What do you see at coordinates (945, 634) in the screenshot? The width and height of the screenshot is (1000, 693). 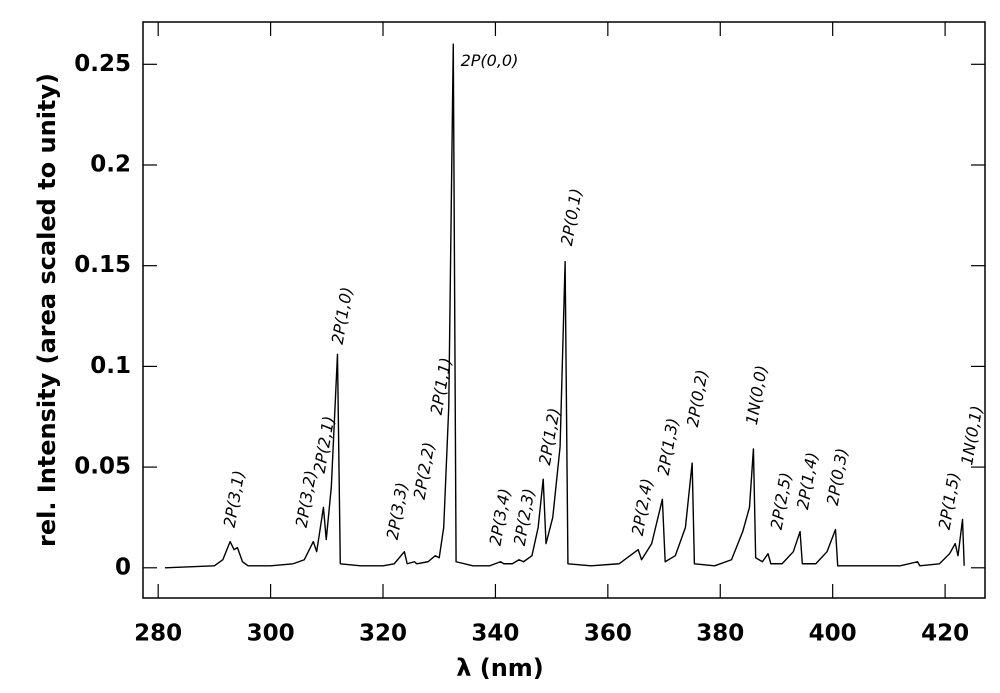 I see `x-tick-label: 420` at bounding box center [945, 634].